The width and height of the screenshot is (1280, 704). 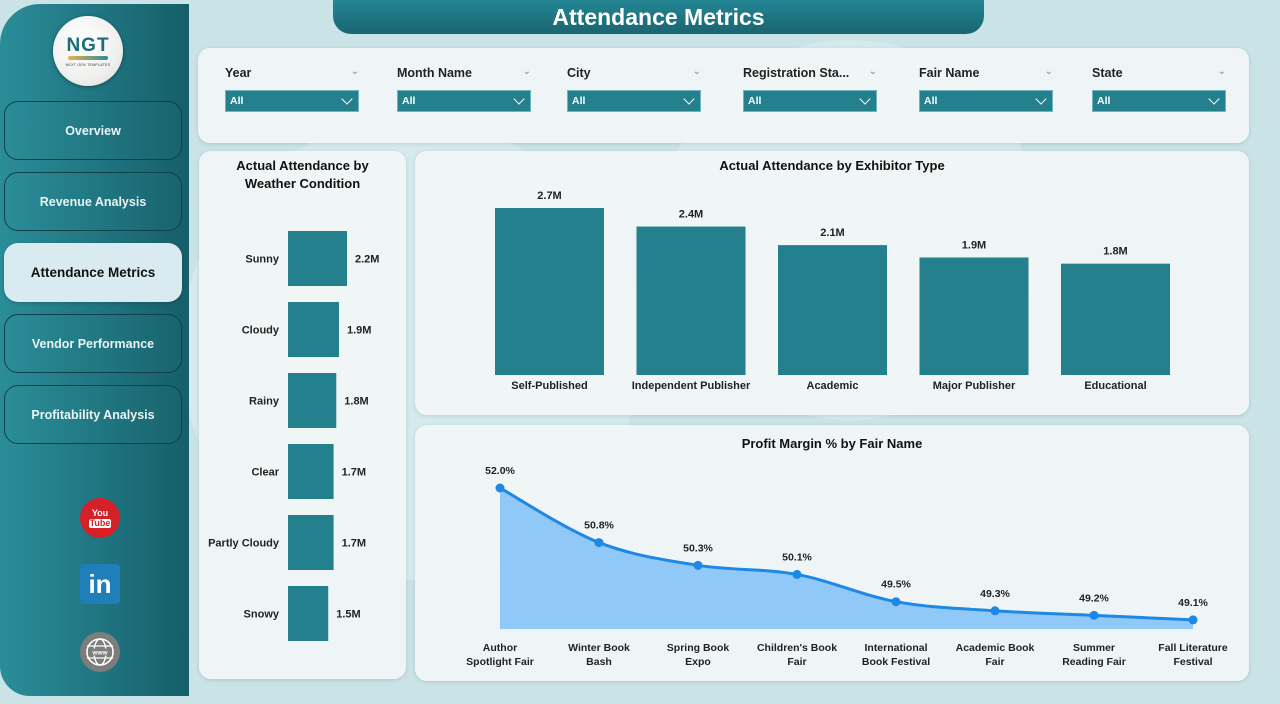 What do you see at coordinates (93, 272) in the screenshot?
I see `nav-attendance-metrics: Attendance Metrics` at bounding box center [93, 272].